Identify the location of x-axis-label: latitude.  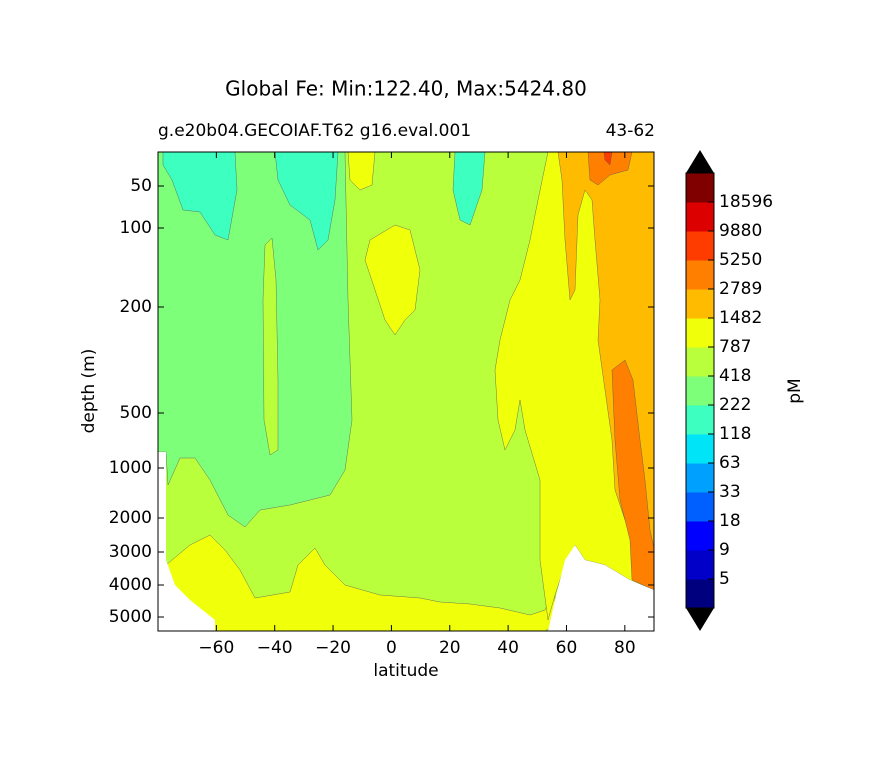
(405, 671).